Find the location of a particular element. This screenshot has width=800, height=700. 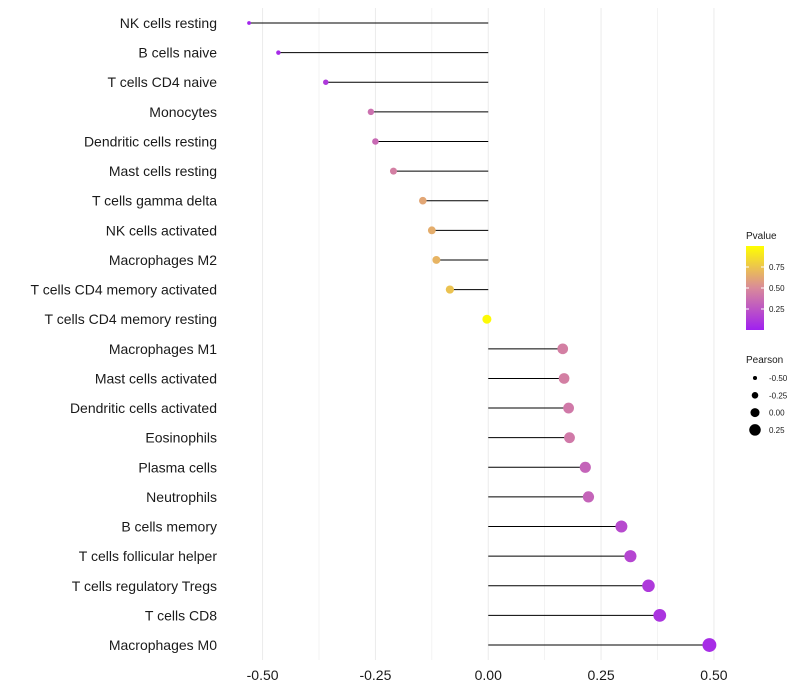

category-label: NK cells activated is located at coordinates (161, 230).